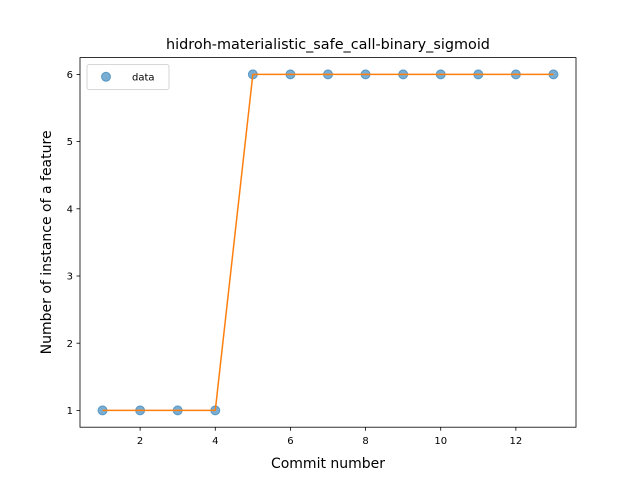  What do you see at coordinates (70, 209) in the screenshot?
I see `y-tick-label: 4` at bounding box center [70, 209].